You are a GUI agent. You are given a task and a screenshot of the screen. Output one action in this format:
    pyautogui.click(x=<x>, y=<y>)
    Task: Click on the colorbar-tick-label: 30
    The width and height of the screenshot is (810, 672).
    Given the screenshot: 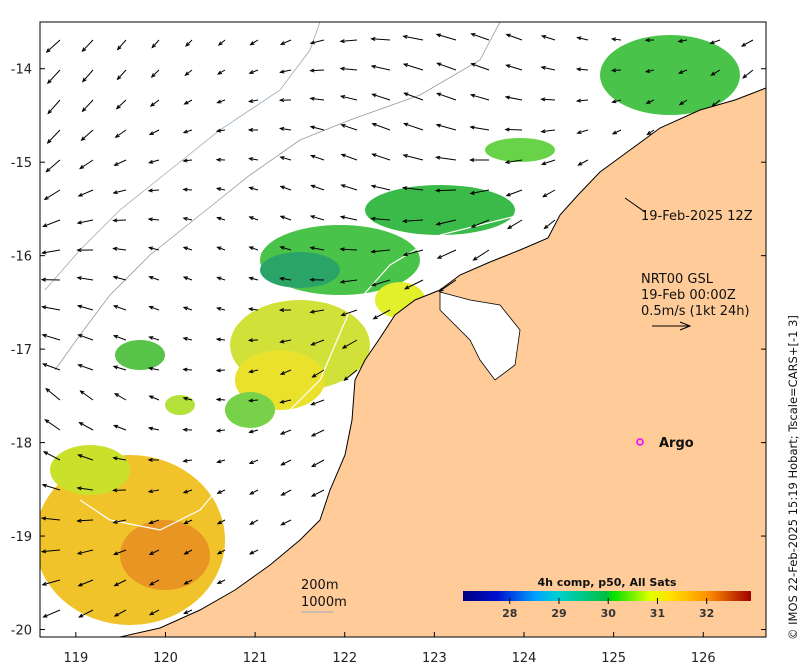 What is the action you would take?
    pyautogui.click(x=609, y=613)
    